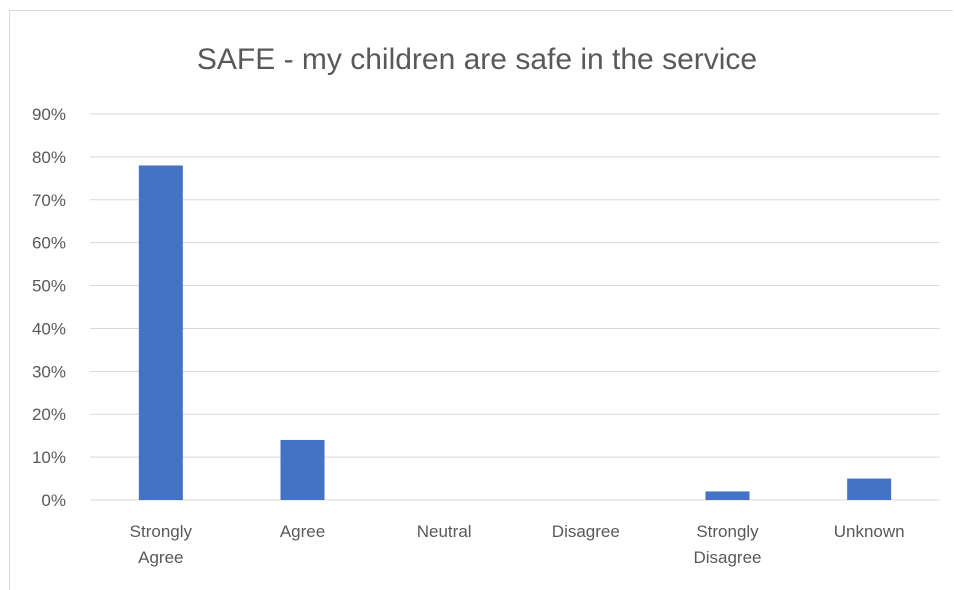 The width and height of the screenshot is (954, 590). What do you see at coordinates (49, 114) in the screenshot?
I see `y-tick-label: 90%` at bounding box center [49, 114].